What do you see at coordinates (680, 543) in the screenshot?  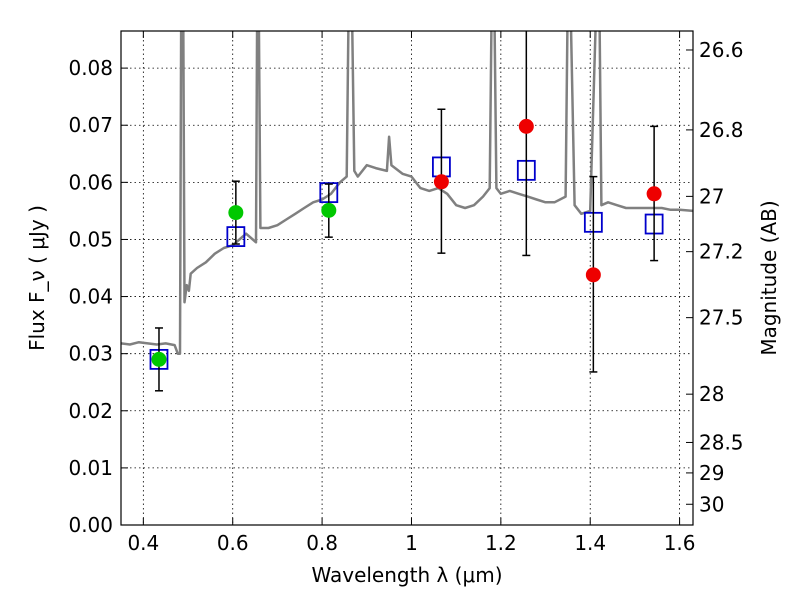 I see `x-tick-label: 1.6` at bounding box center [680, 543].